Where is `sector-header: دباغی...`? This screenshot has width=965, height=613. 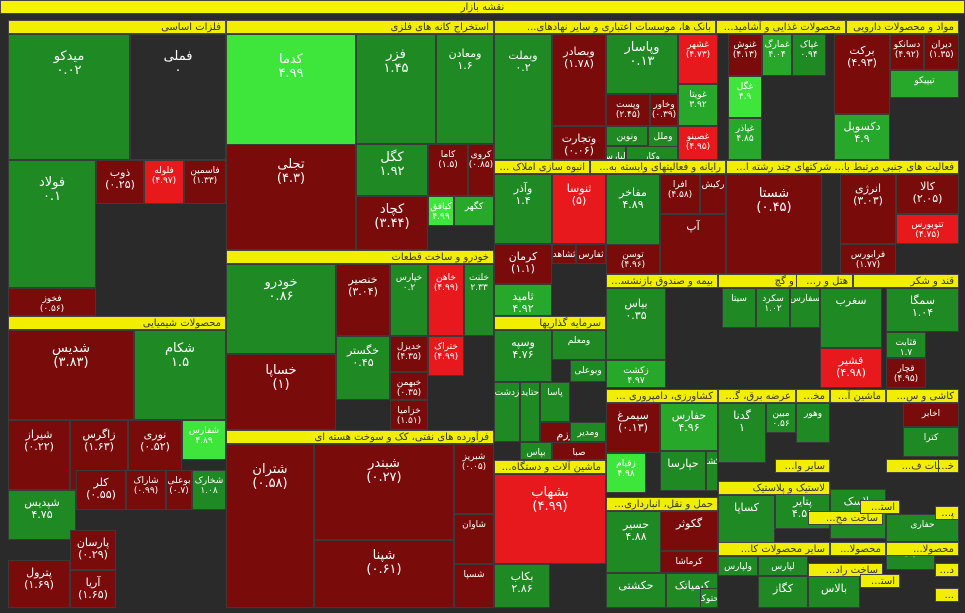 sector-header: دباغی... is located at coordinates (947, 570).